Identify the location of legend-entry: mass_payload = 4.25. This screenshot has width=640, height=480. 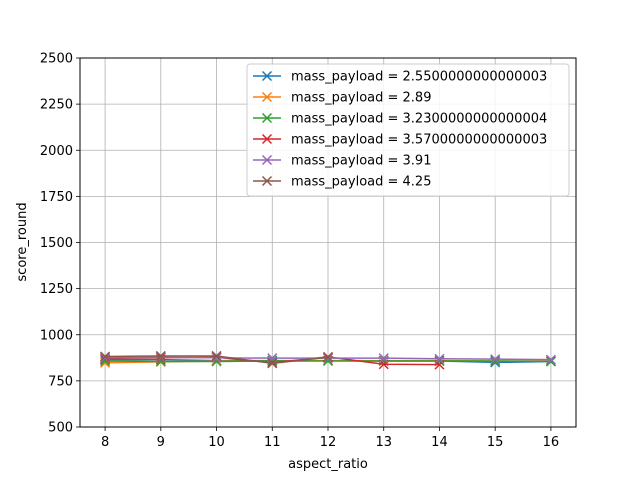
(342, 182).